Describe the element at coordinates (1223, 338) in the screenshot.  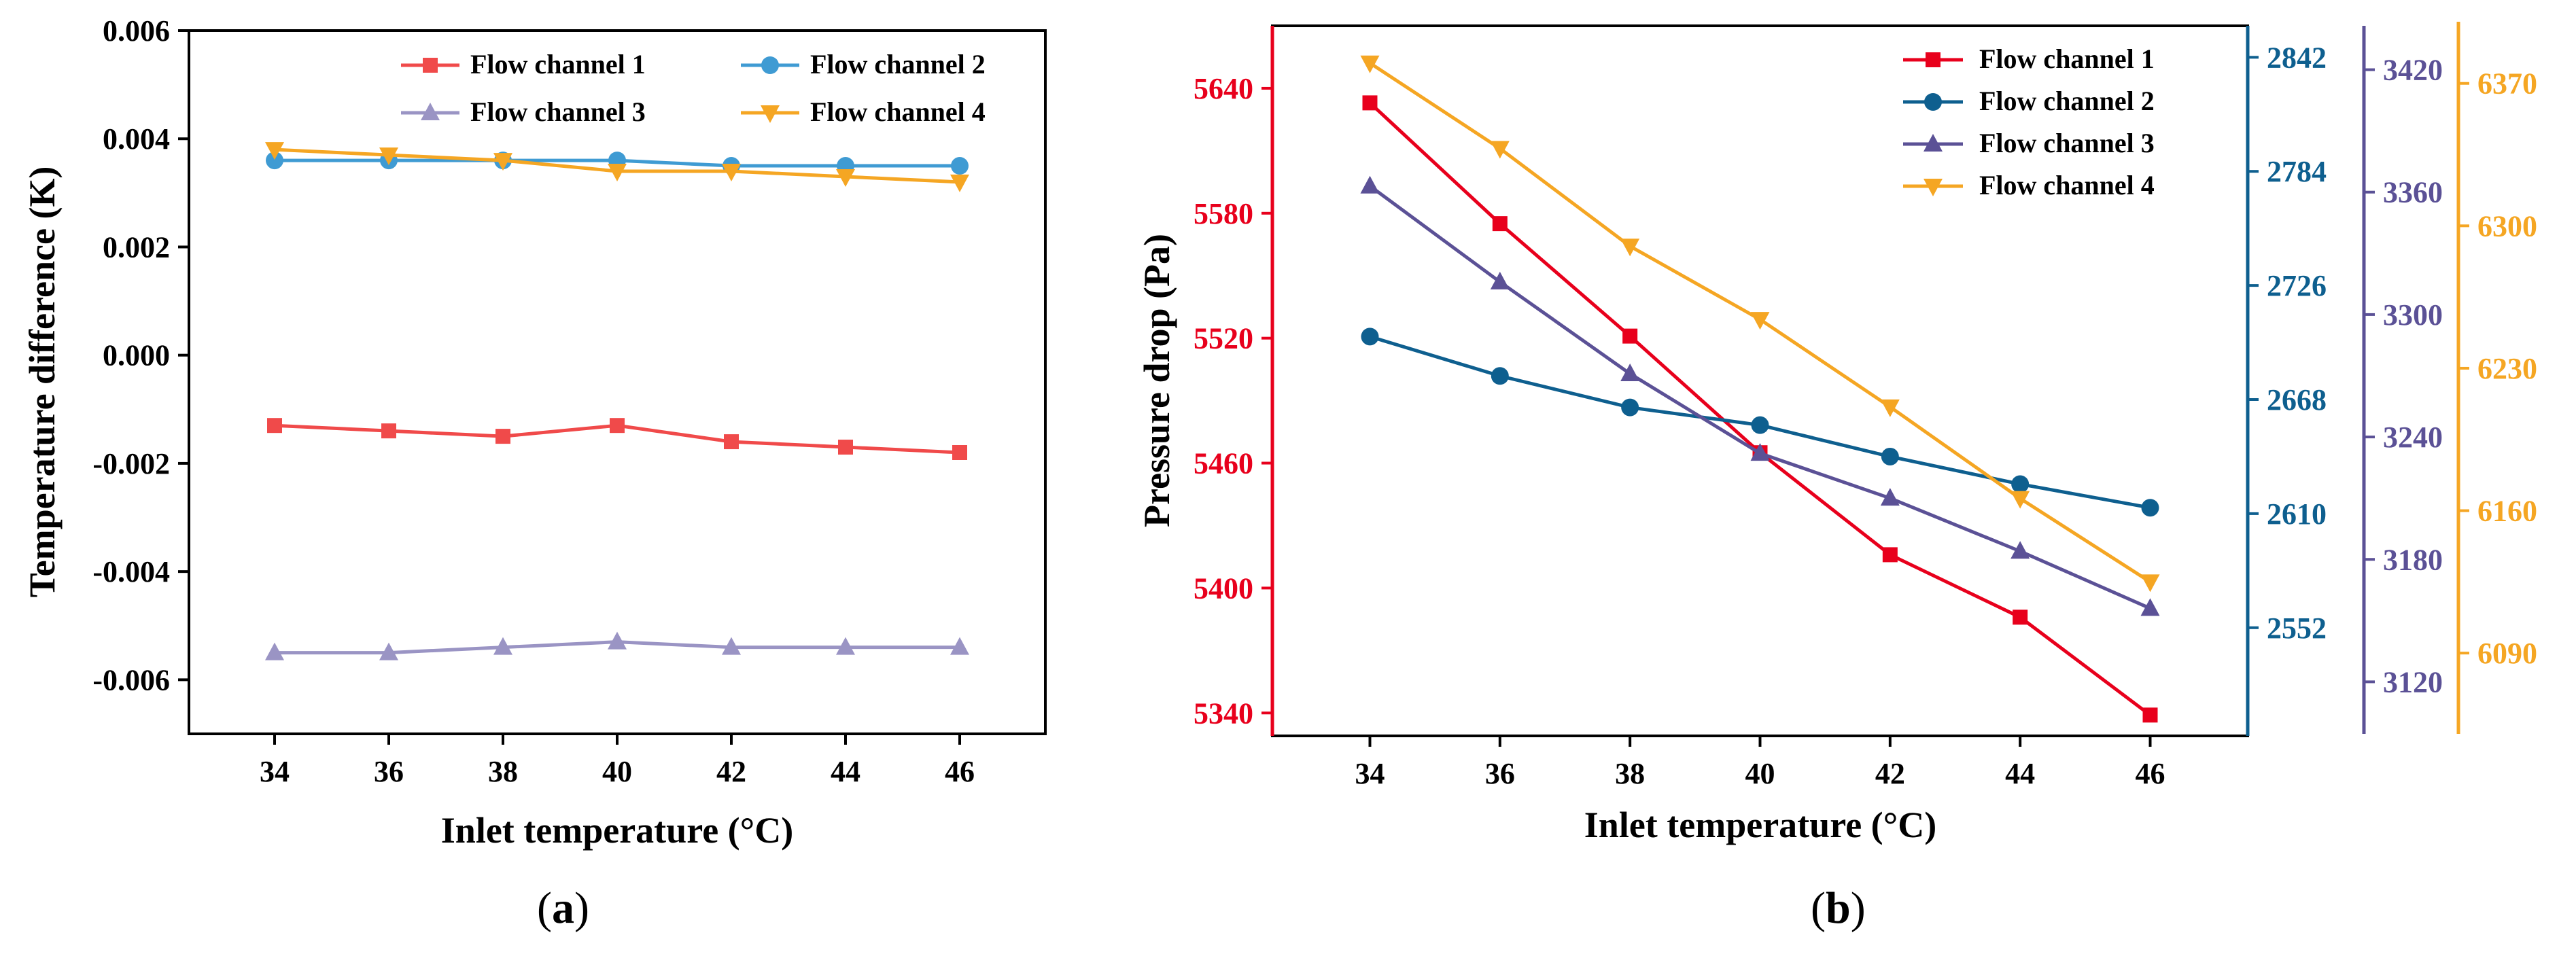
I see `y-tick-label: 5520` at that location.